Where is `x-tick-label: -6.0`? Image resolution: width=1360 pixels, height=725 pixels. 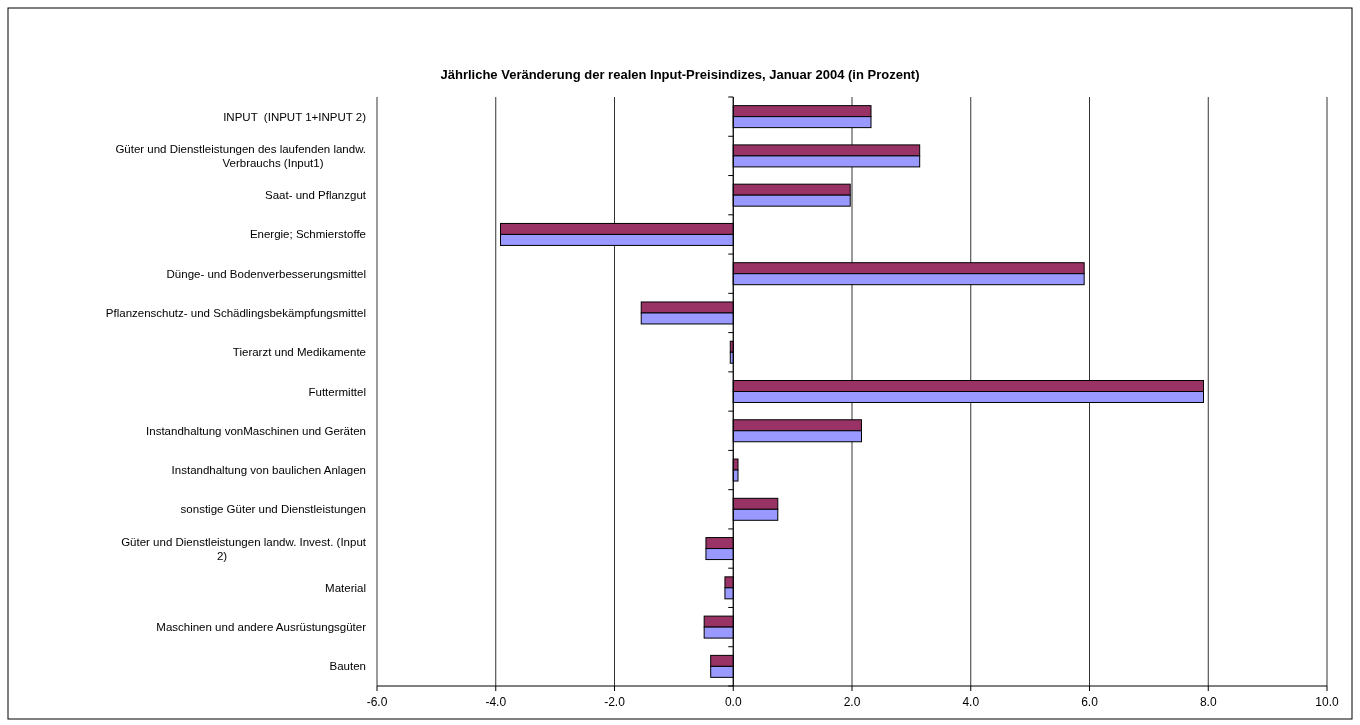 x-tick-label: -6.0 is located at coordinates (377, 702).